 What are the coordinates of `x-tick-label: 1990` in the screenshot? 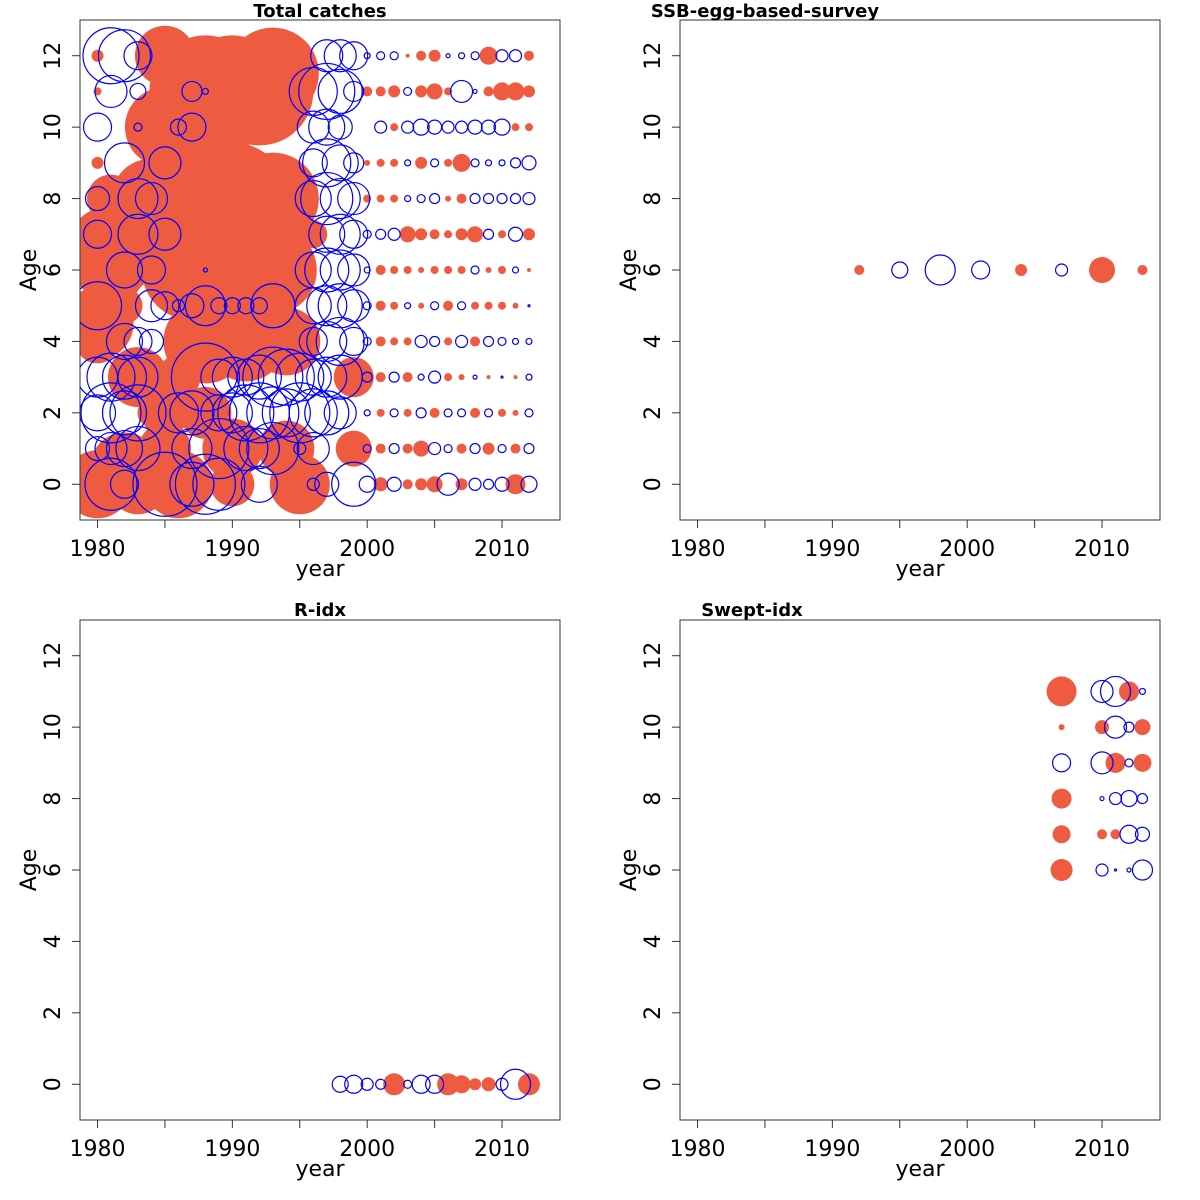 It's located at (832, 1149).